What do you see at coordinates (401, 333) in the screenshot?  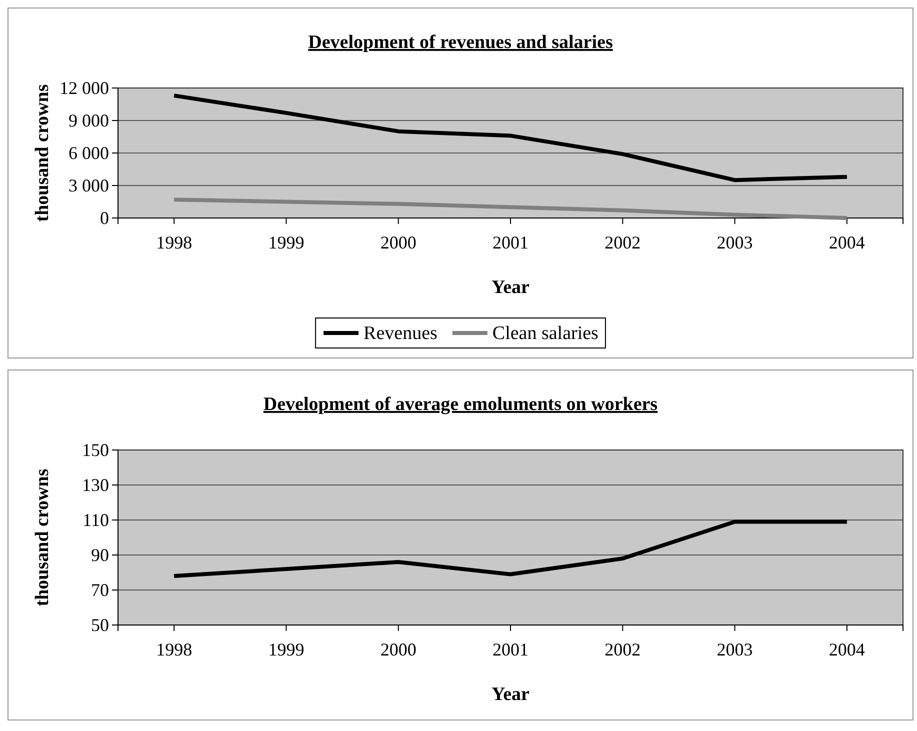 I see `legend-label: Revenues` at bounding box center [401, 333].